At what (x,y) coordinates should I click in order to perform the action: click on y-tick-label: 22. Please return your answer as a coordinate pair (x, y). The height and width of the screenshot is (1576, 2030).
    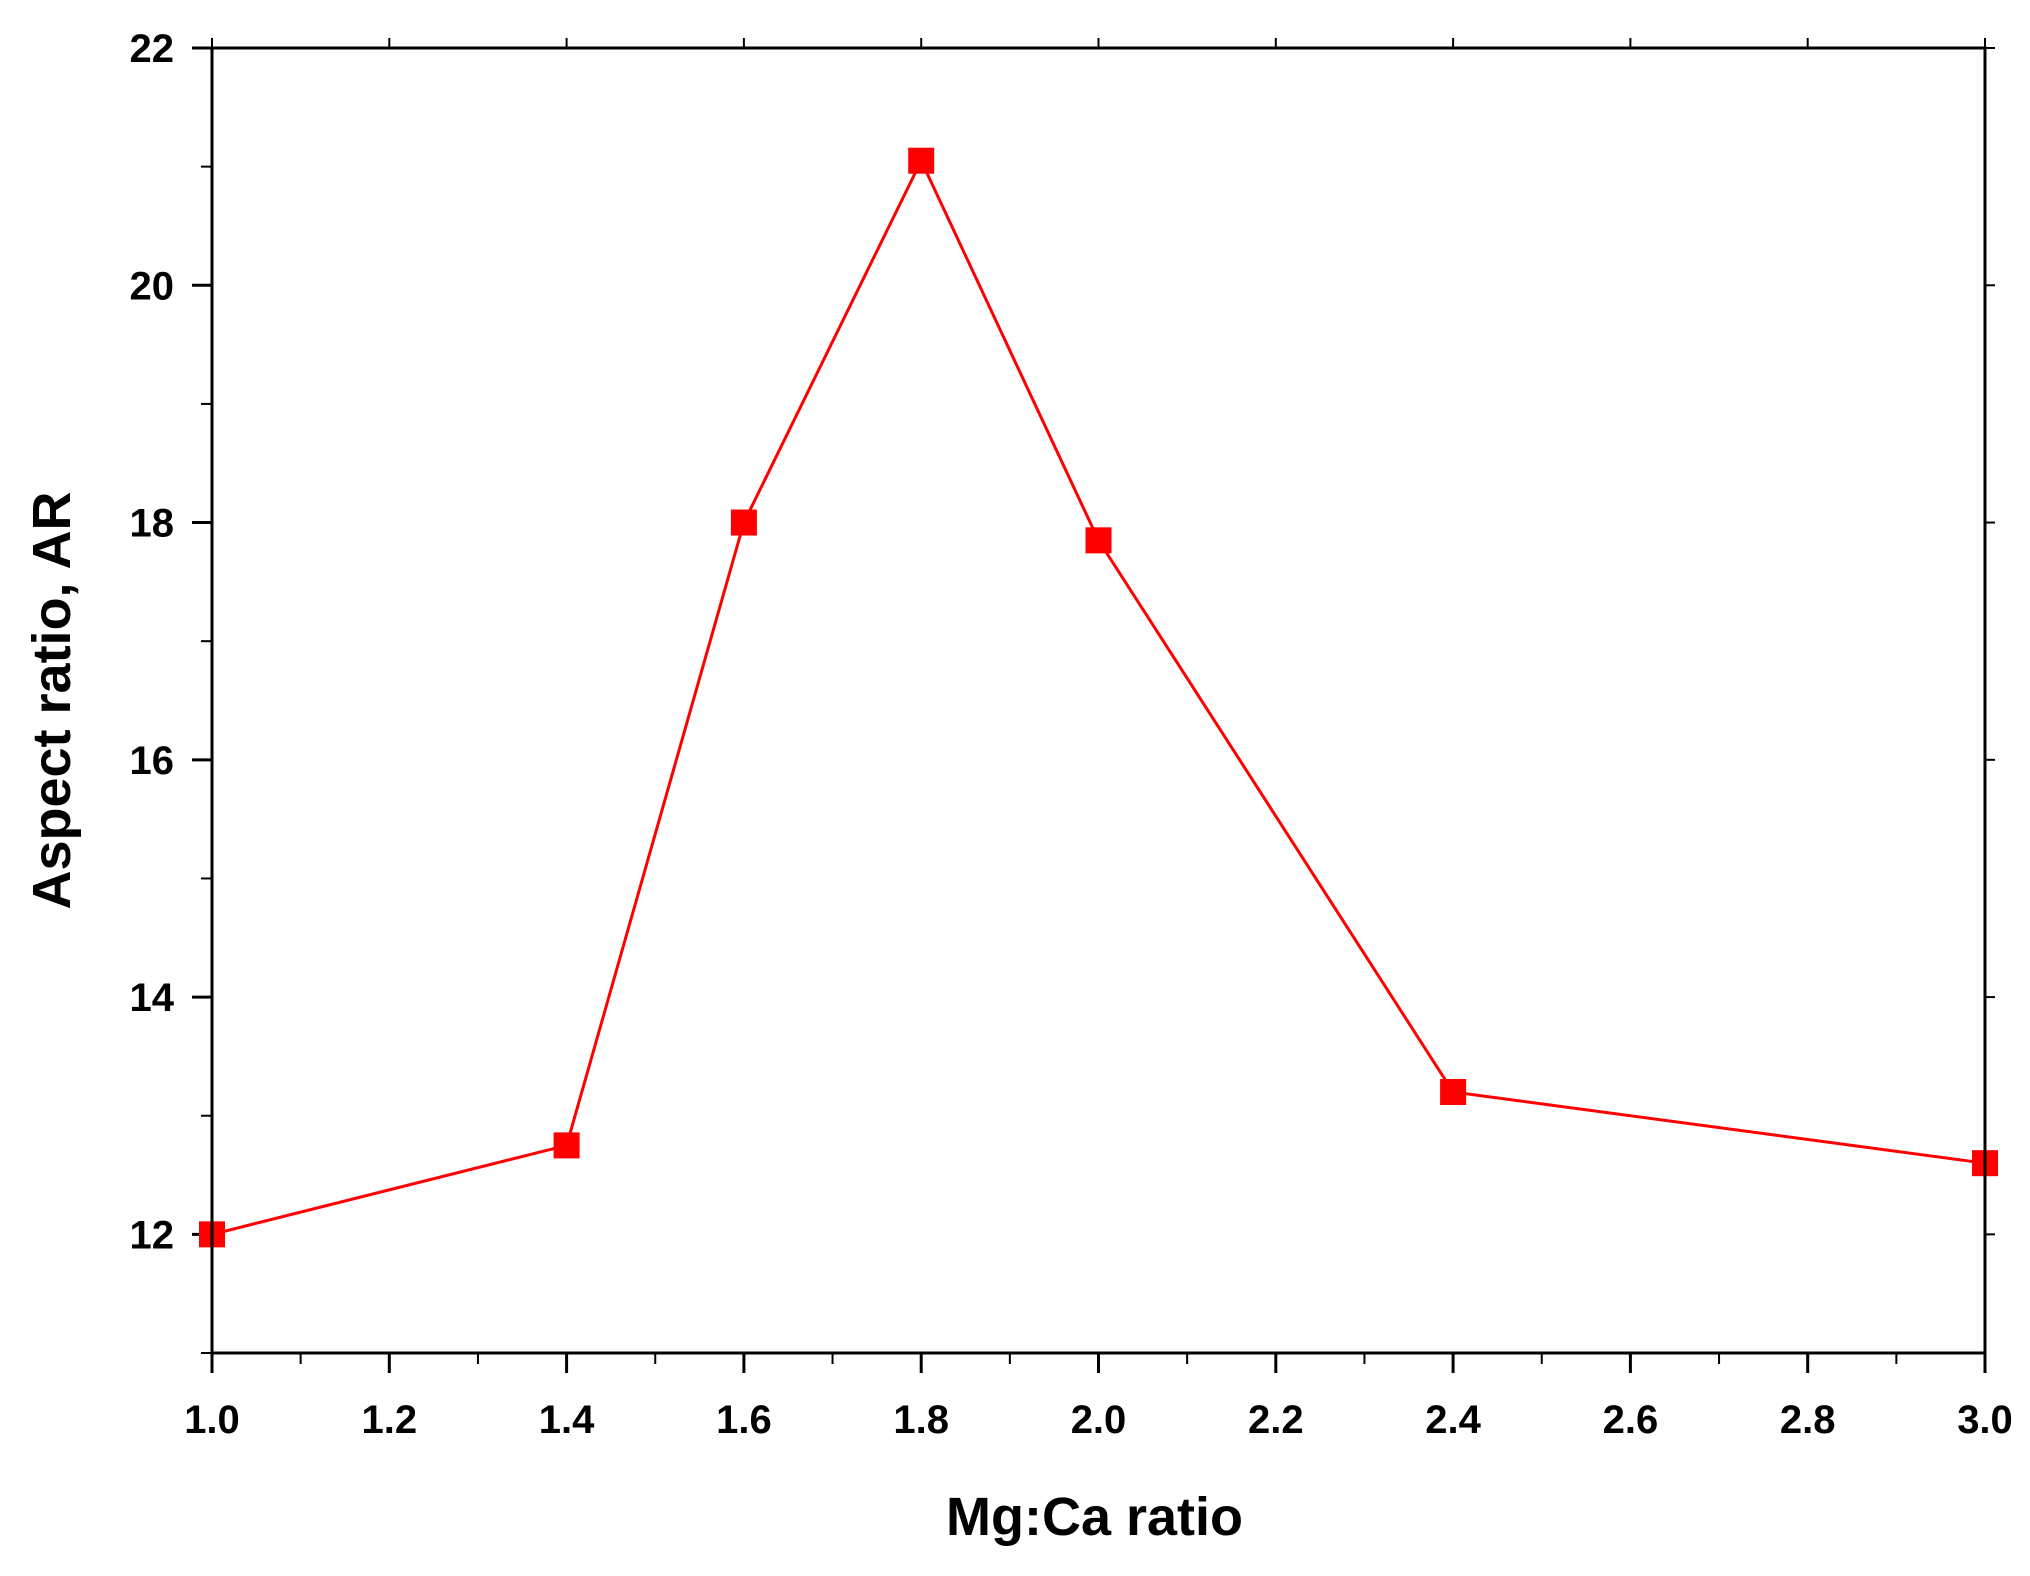
    Looking at the image, I should click on (152, 49).